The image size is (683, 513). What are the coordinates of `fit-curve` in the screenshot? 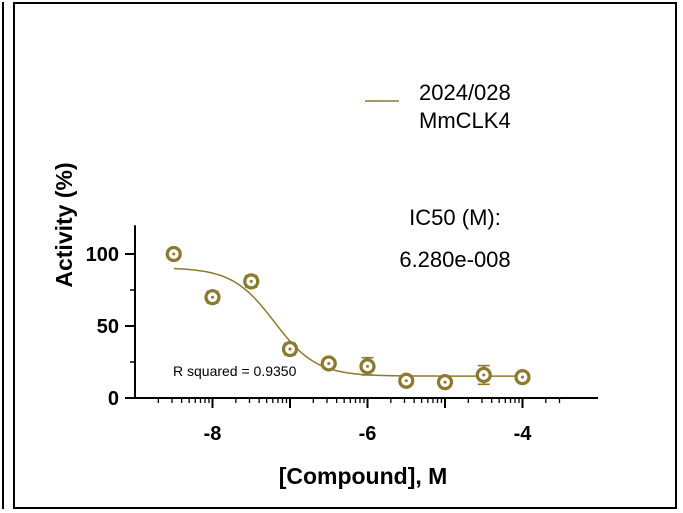 It's located at (348, 322).